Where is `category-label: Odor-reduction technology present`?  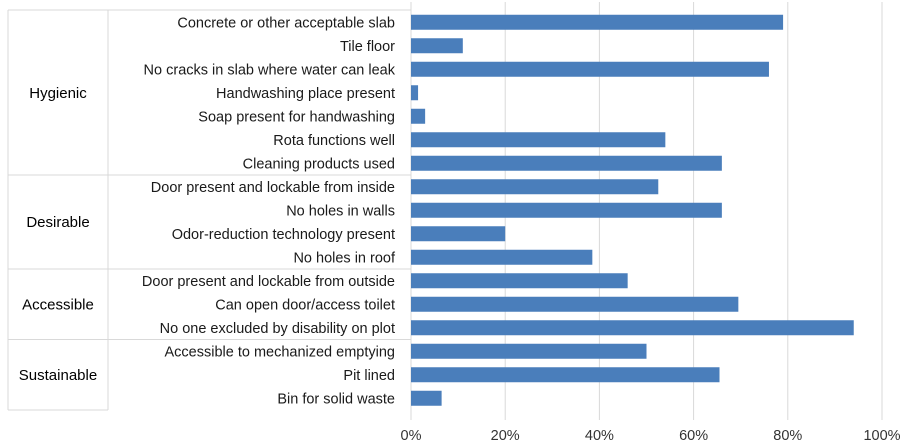
category-label: Odor-reduction technology present is located at coordinates (283, 235).